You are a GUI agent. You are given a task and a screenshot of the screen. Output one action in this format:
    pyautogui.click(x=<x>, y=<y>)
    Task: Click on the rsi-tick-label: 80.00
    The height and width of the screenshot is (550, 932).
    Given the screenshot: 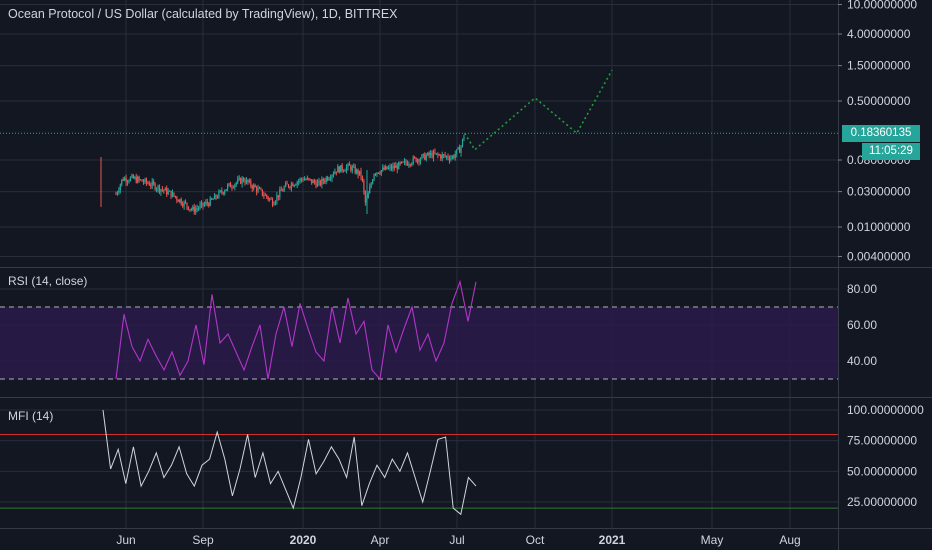 What is the action you would take?
    pyautogui.click(x=862, y=289)
    